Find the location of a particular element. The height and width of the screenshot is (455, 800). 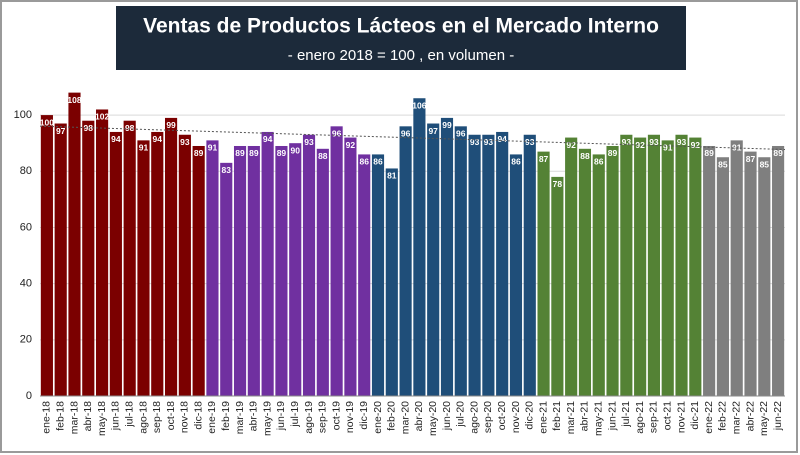

x-tick-label: nov-20 is located at coordinates (516, 417).